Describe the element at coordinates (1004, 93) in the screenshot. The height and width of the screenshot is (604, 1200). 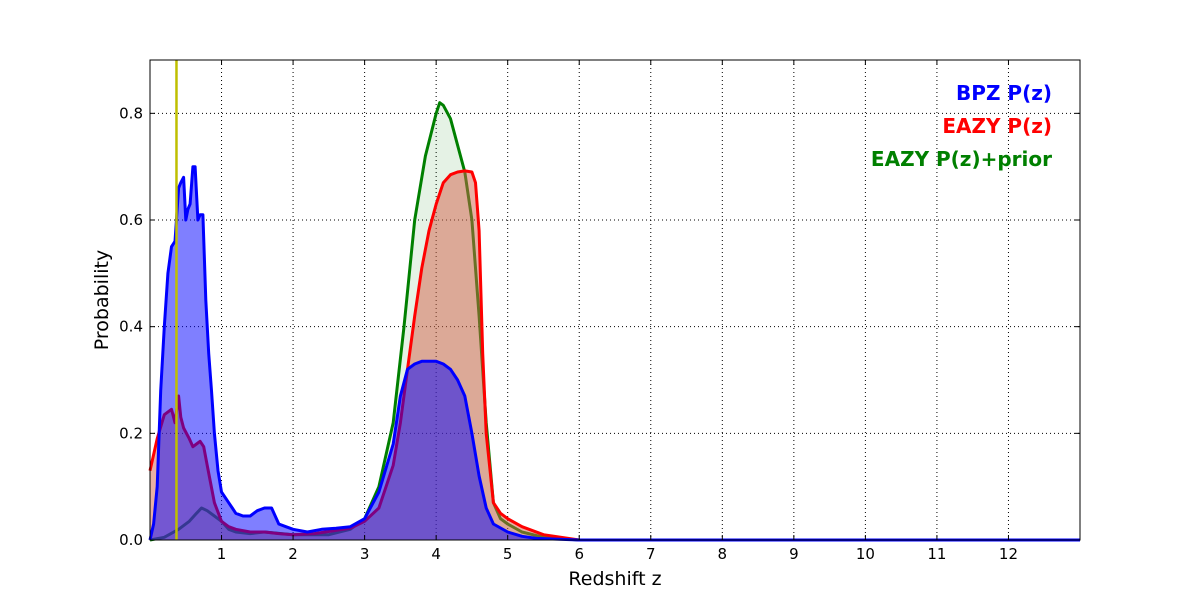
I see `legend-entry: BPZ P(z)` at that location.